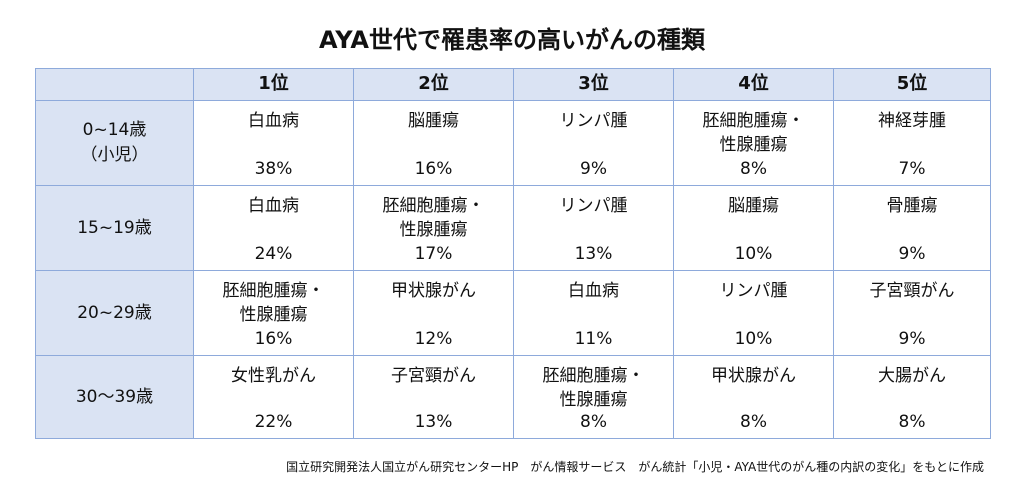 This screenshot has height=502, width=1024. I want to click on row-label: 20~29歳, so click(114, 313).